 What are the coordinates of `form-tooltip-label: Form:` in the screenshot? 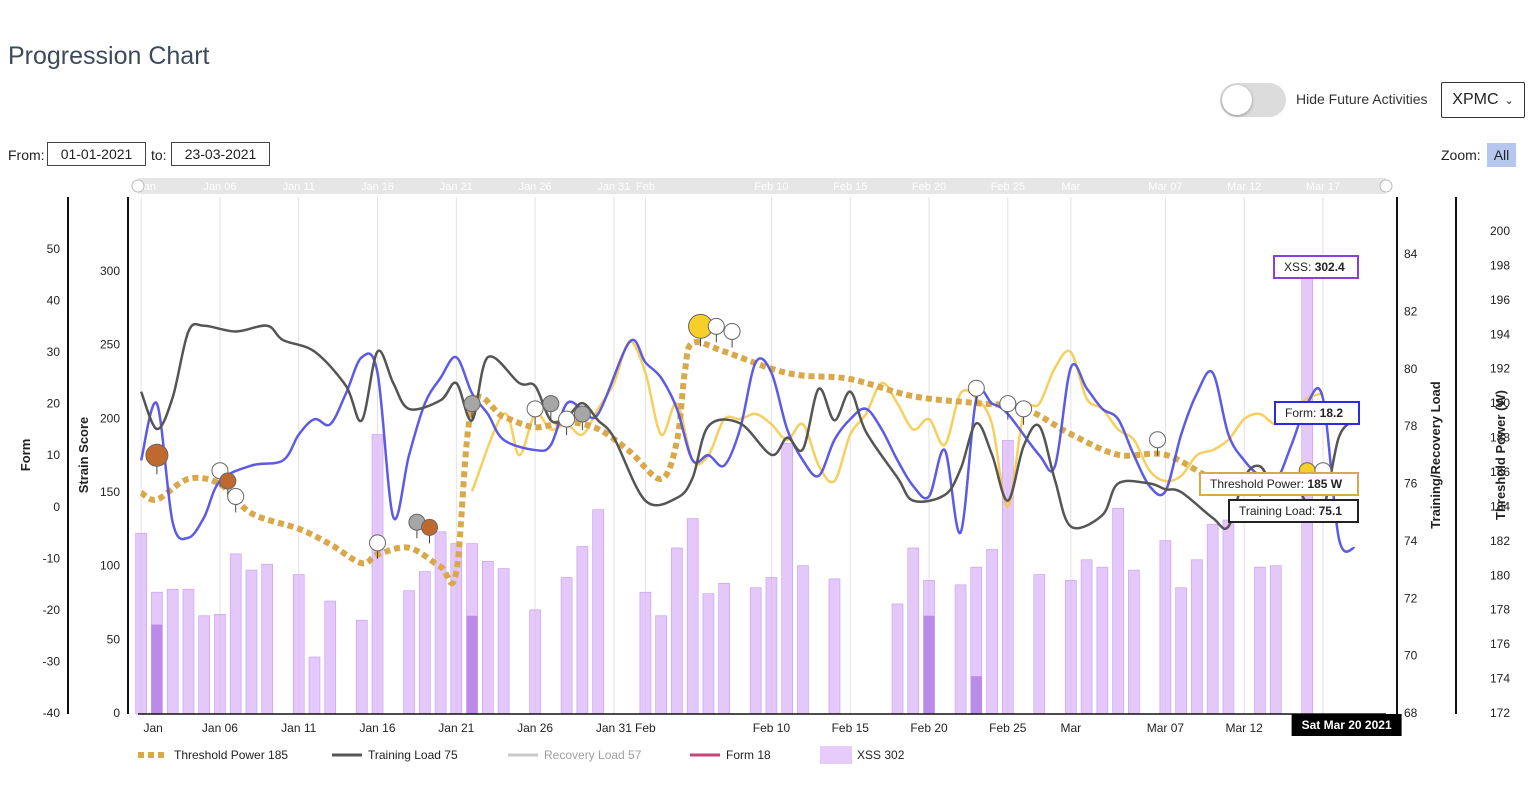 It's located at (1302, 413).